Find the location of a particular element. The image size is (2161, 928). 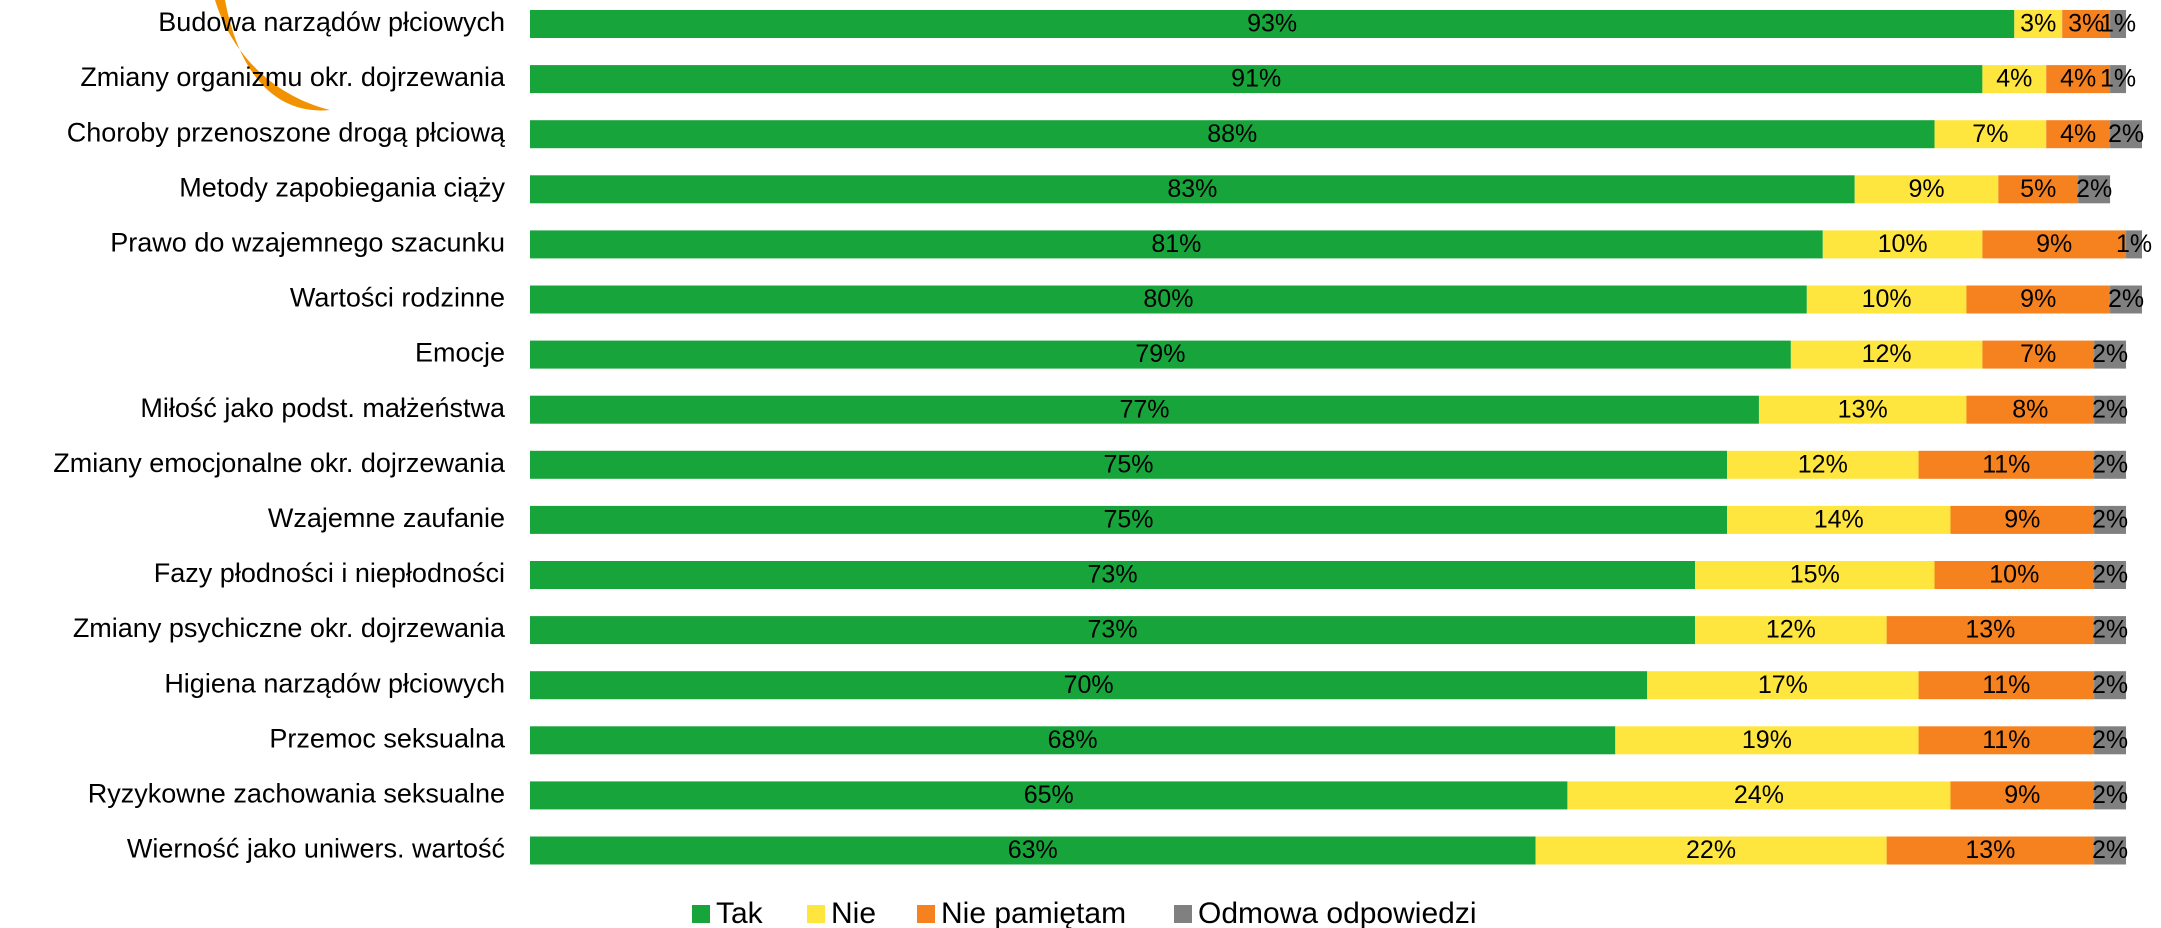

value-label: 5% is located at coordinates (2038, 189).